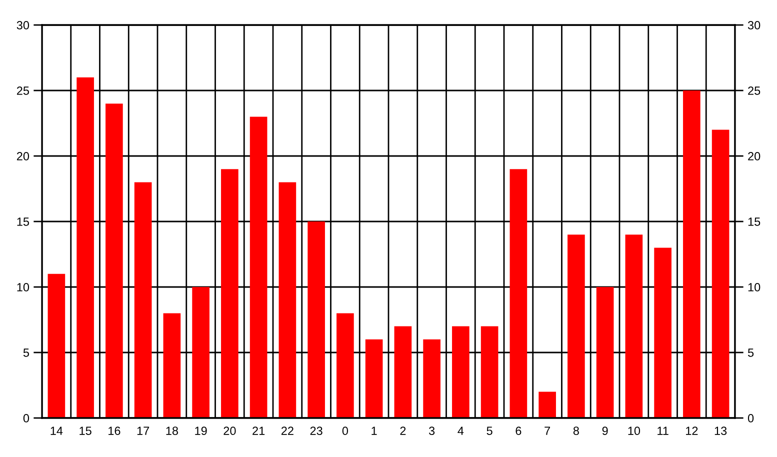 The height and width of the screenshot is (457, 777). What do you see at coordinates (258, 430) in the screenshot?
I see `x-tick-label: 21` at bounding box center [258, 430].